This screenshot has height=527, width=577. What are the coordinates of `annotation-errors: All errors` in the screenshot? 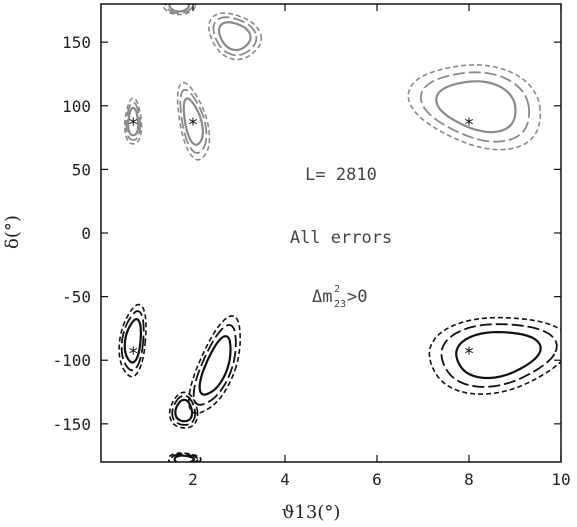 It's located at (341, 238).